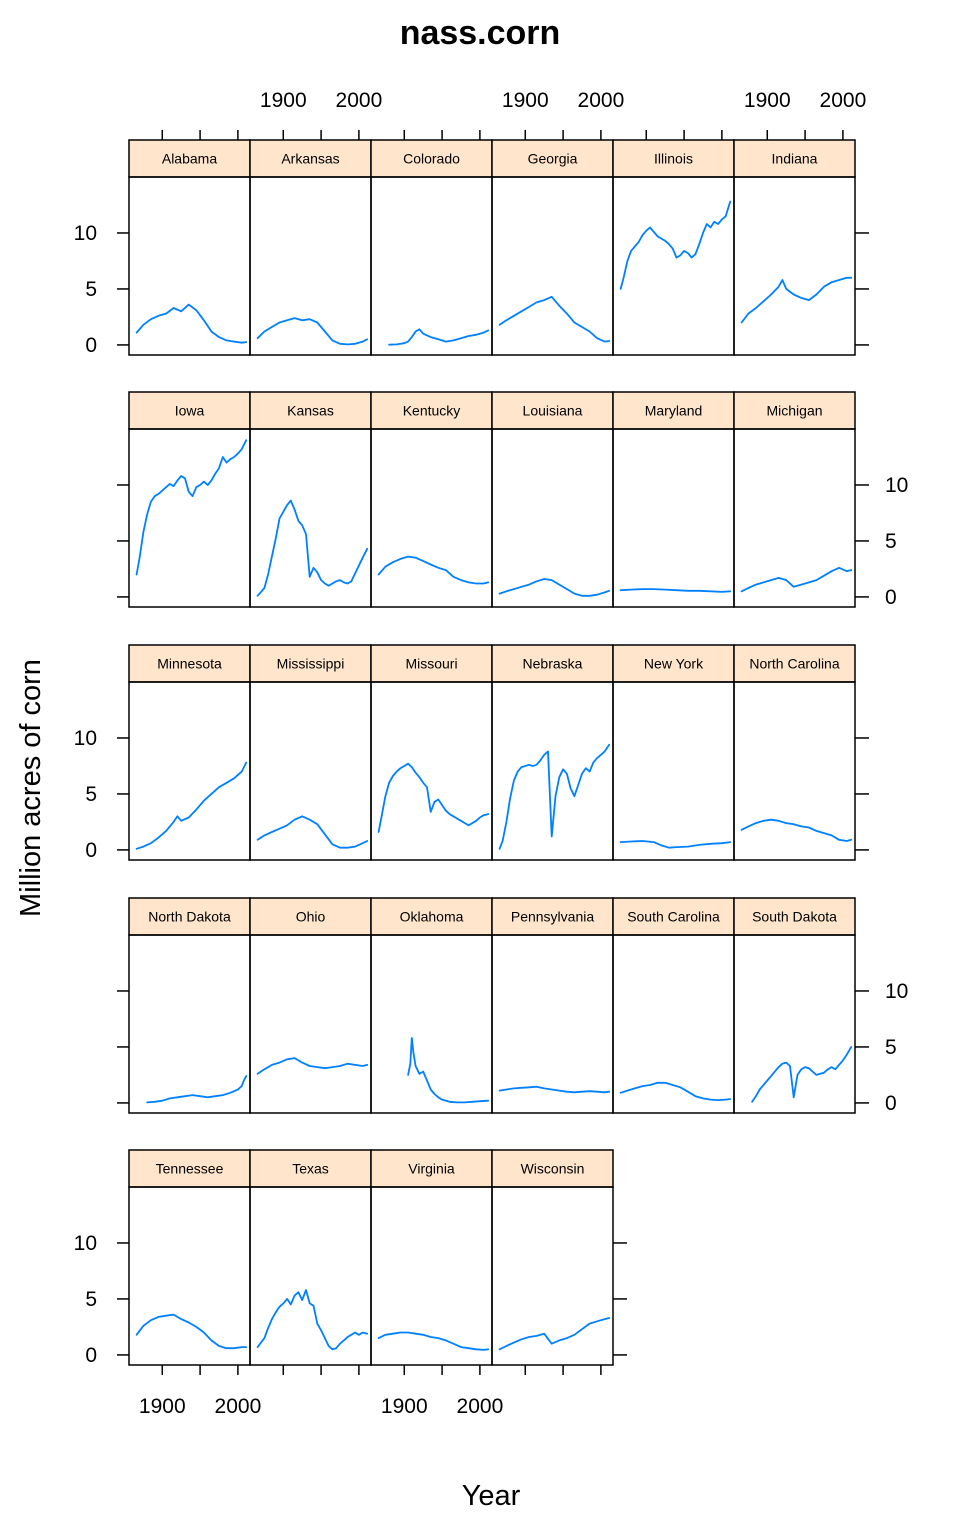 Image resolution: width=960 pixels, height=1536 pixels. Describe the element at coordinates (794, 518) in the screenshot. I see `panel-michigan` at that location.